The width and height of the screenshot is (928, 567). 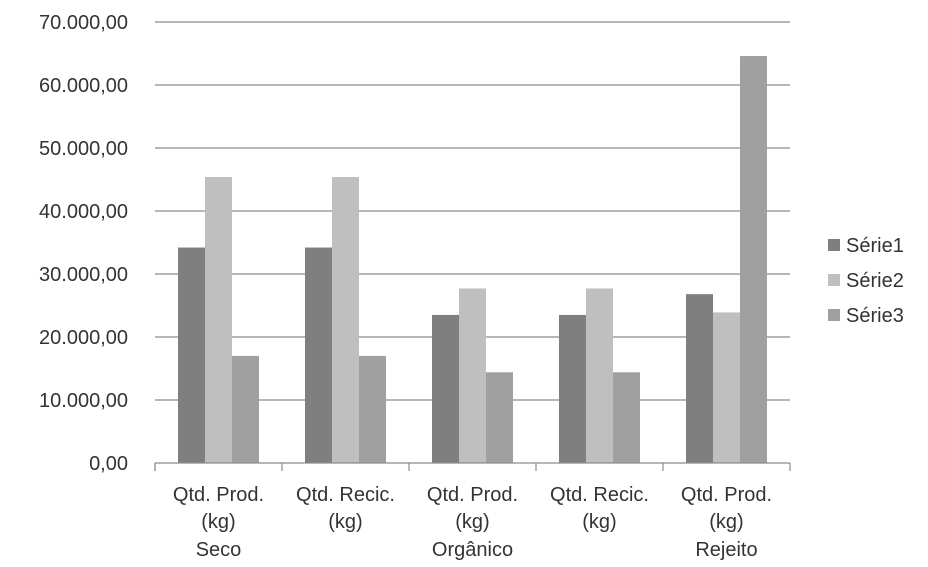 What do you see at coordinates (83, 86) in the screenshot?
I see `y-tick-label: 60.000,00` at bounding box center [83, 86].